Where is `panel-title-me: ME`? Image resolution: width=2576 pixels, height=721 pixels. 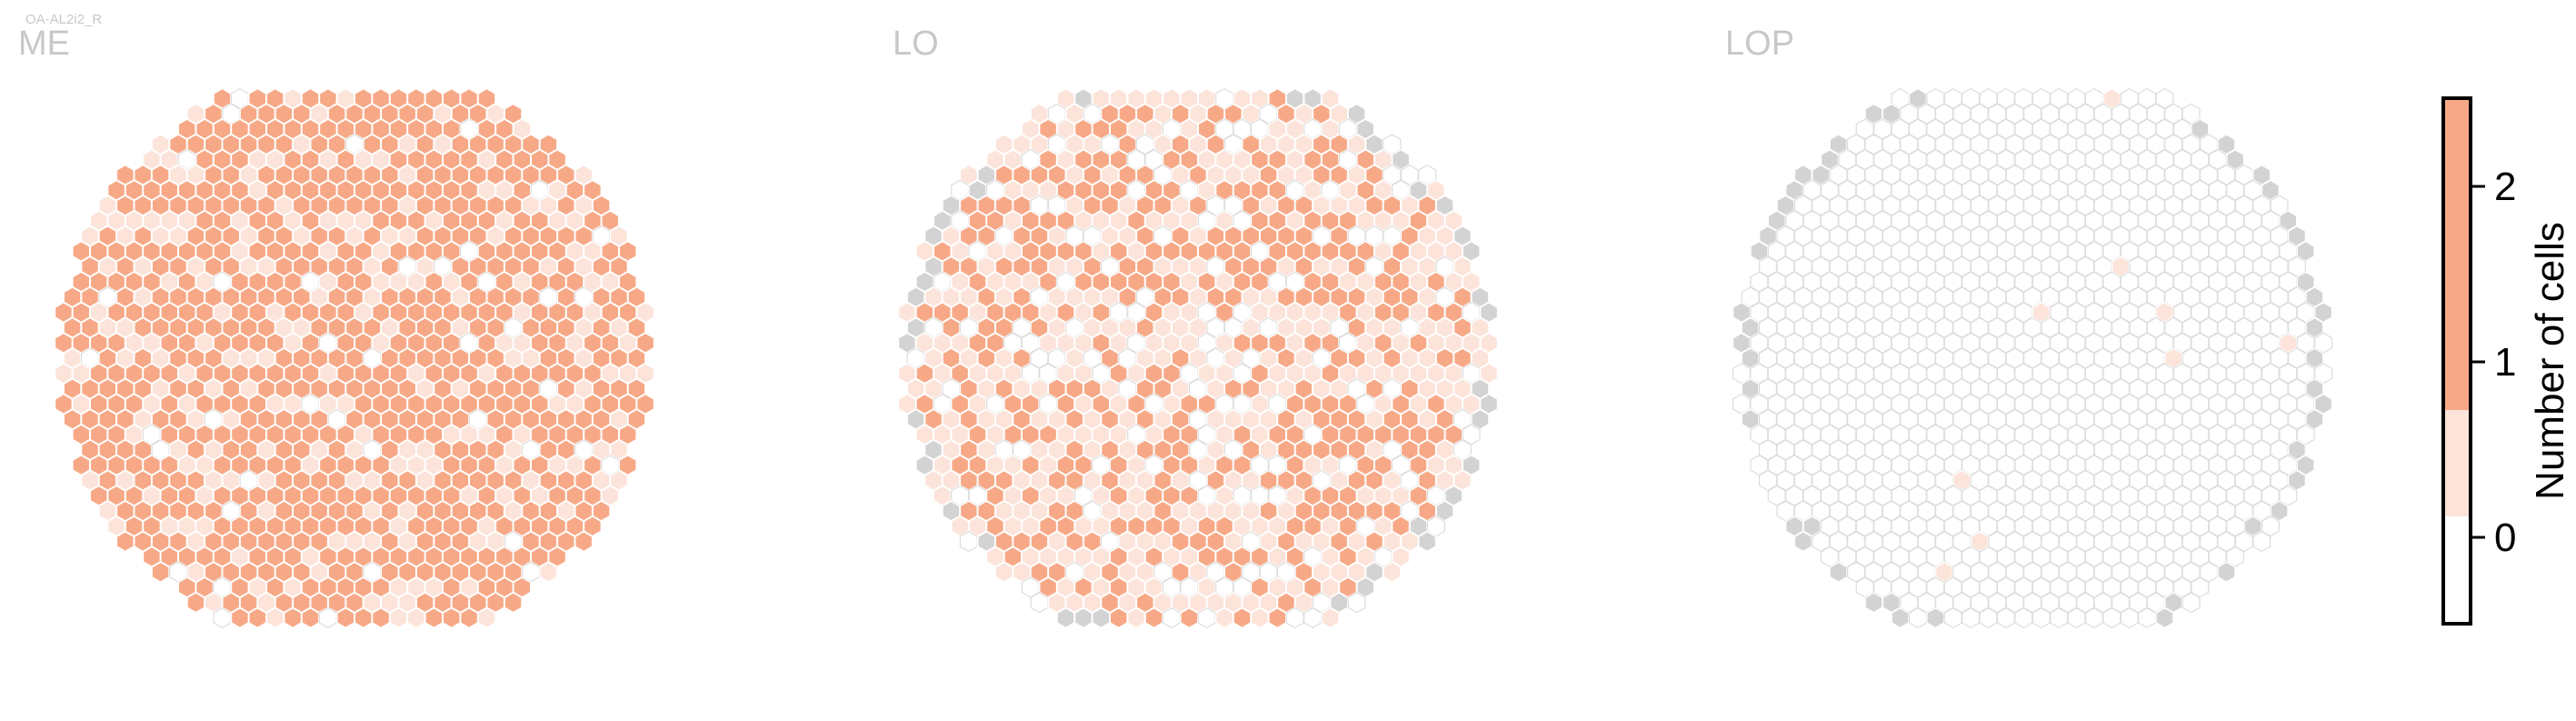 panel-title-me: ME is located at coordinates (44, 44).